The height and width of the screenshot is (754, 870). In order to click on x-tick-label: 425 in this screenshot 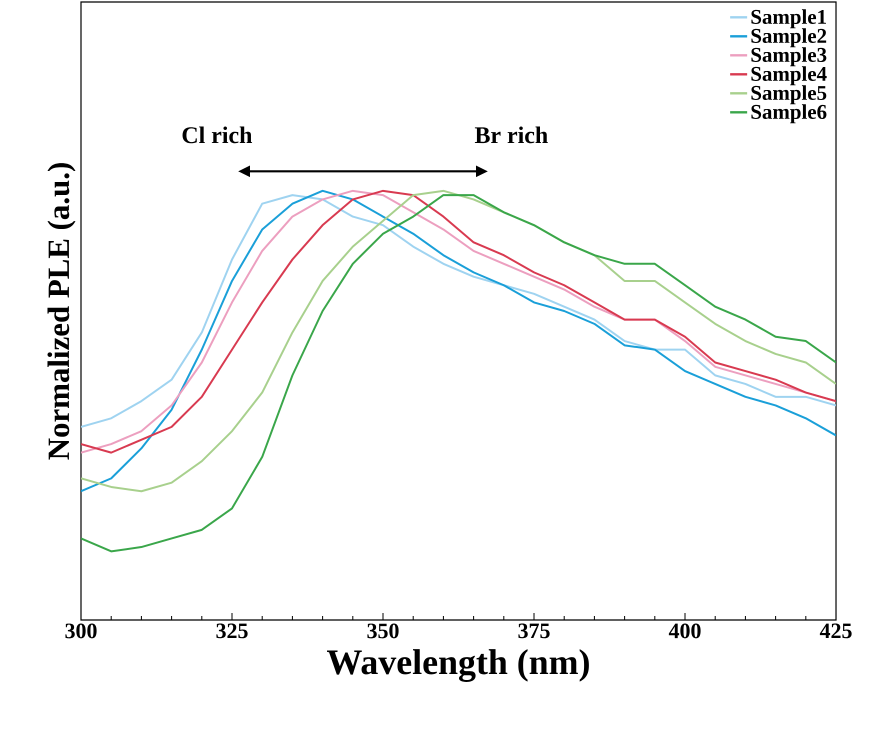, I will do `click(836, 631)`.